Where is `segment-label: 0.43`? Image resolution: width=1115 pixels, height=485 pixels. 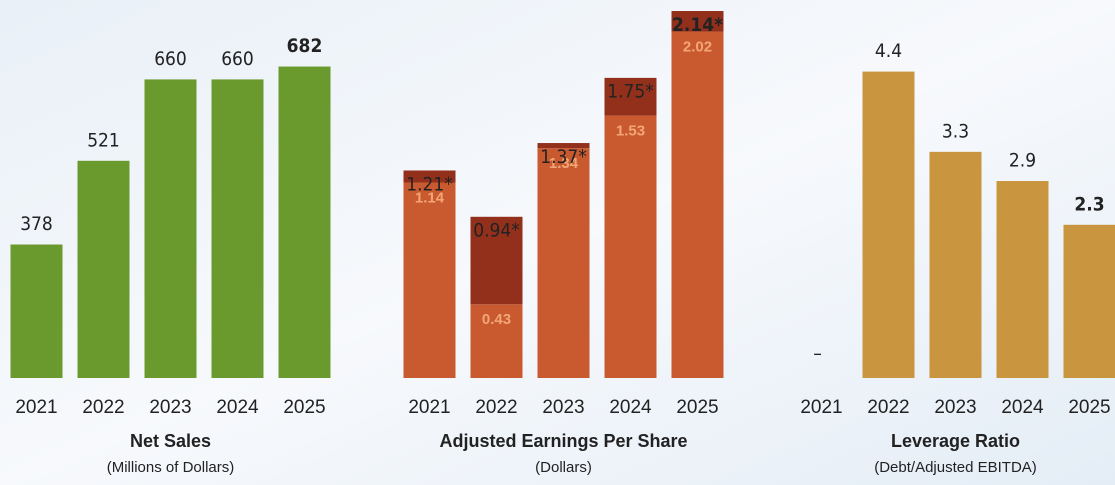 segment-label: 0.43 is located at coordinates (496, 319).